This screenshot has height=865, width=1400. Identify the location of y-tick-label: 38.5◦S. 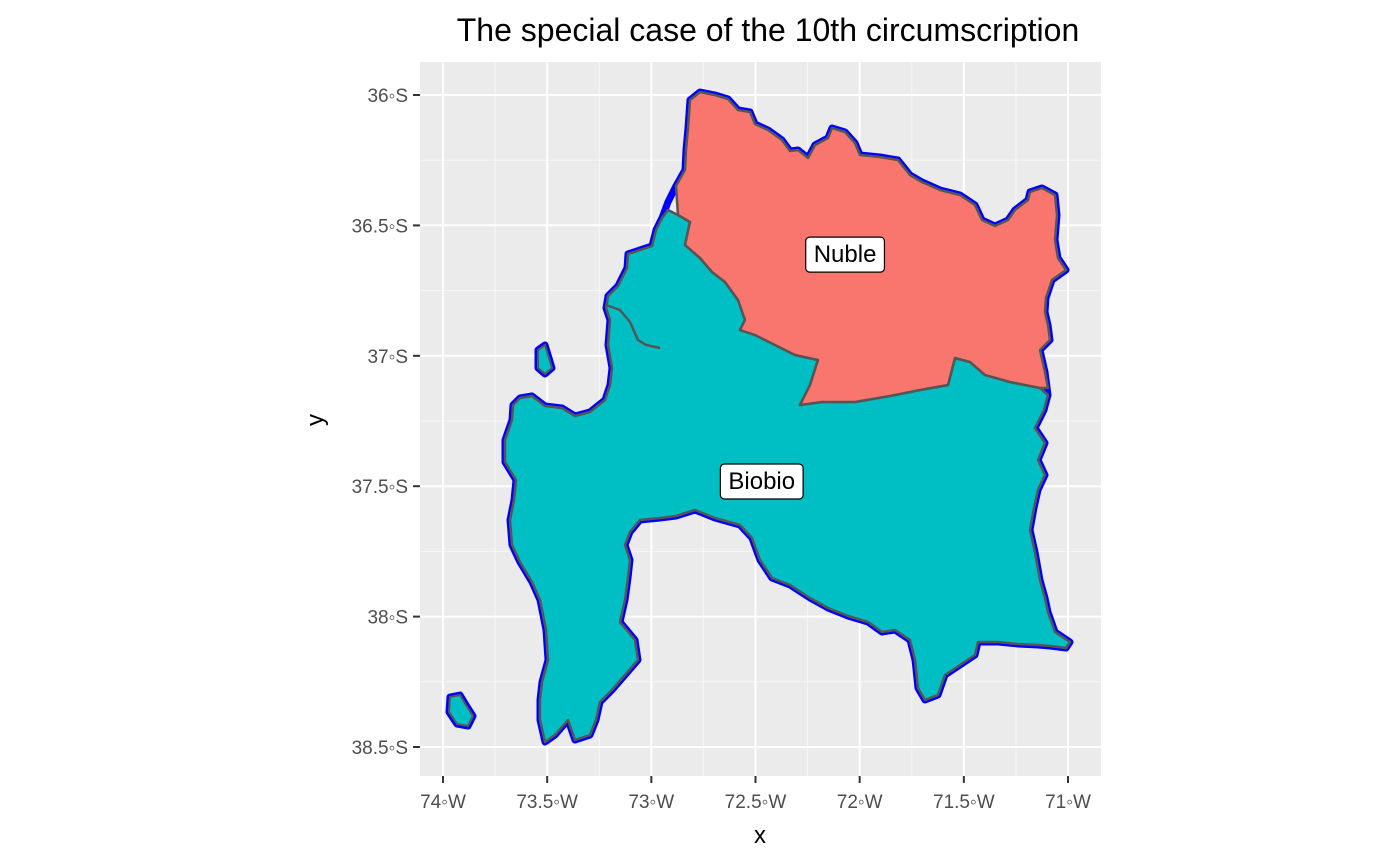
(380, 748).